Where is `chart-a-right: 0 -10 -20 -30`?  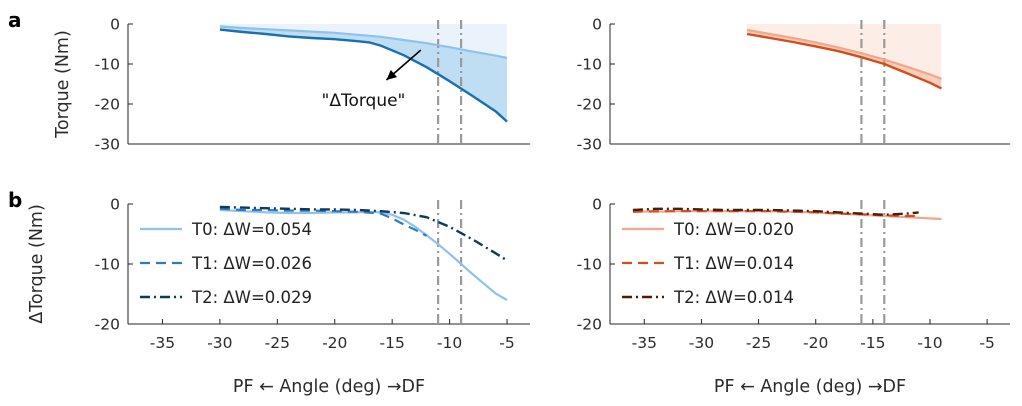 chart-a-right: 0 -10 -20 -30 is located at coordinates (793, 85).